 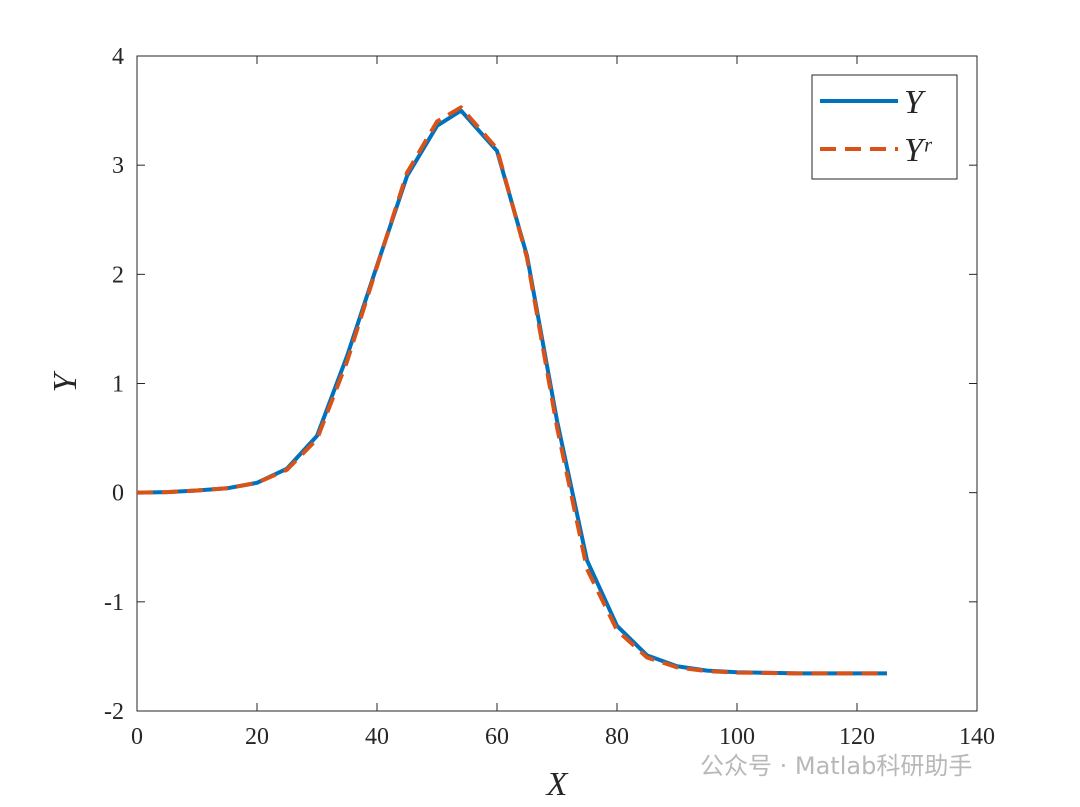 I want to click on y-tick-label: -1, so click(x=114, y=603).